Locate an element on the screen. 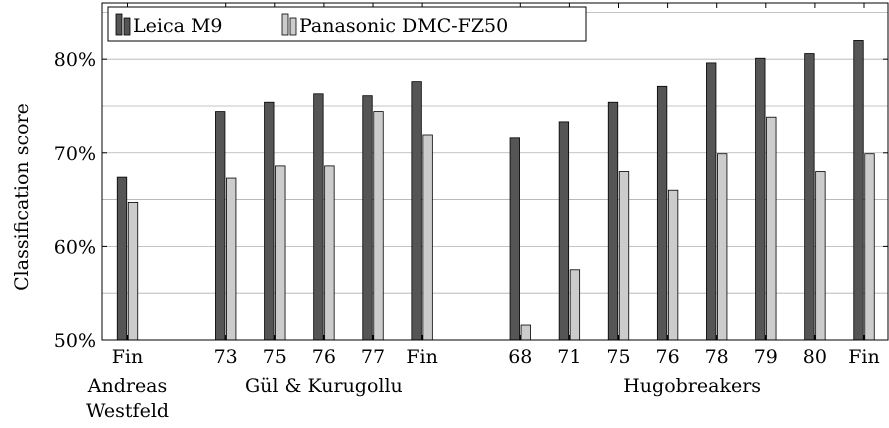 The image size is (889, 428). group-label: Gül & Kurugollu is located at coordinates (324, 386).